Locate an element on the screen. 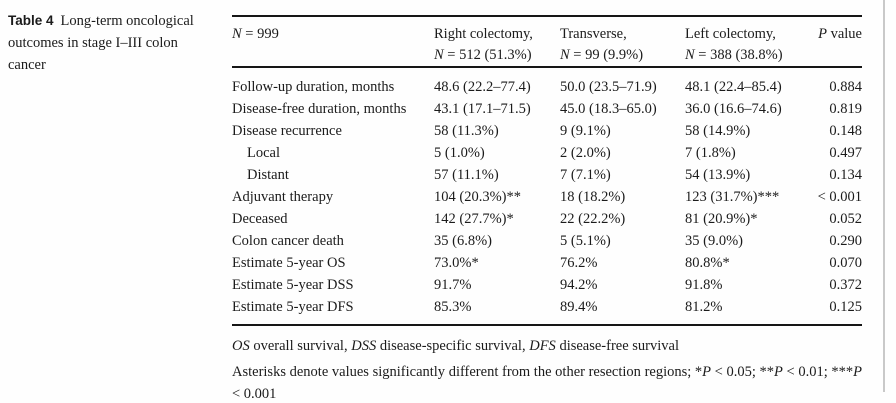 This screenshot has height=403, width=896. table-bottom-rule is located at coordinates (547, 325).